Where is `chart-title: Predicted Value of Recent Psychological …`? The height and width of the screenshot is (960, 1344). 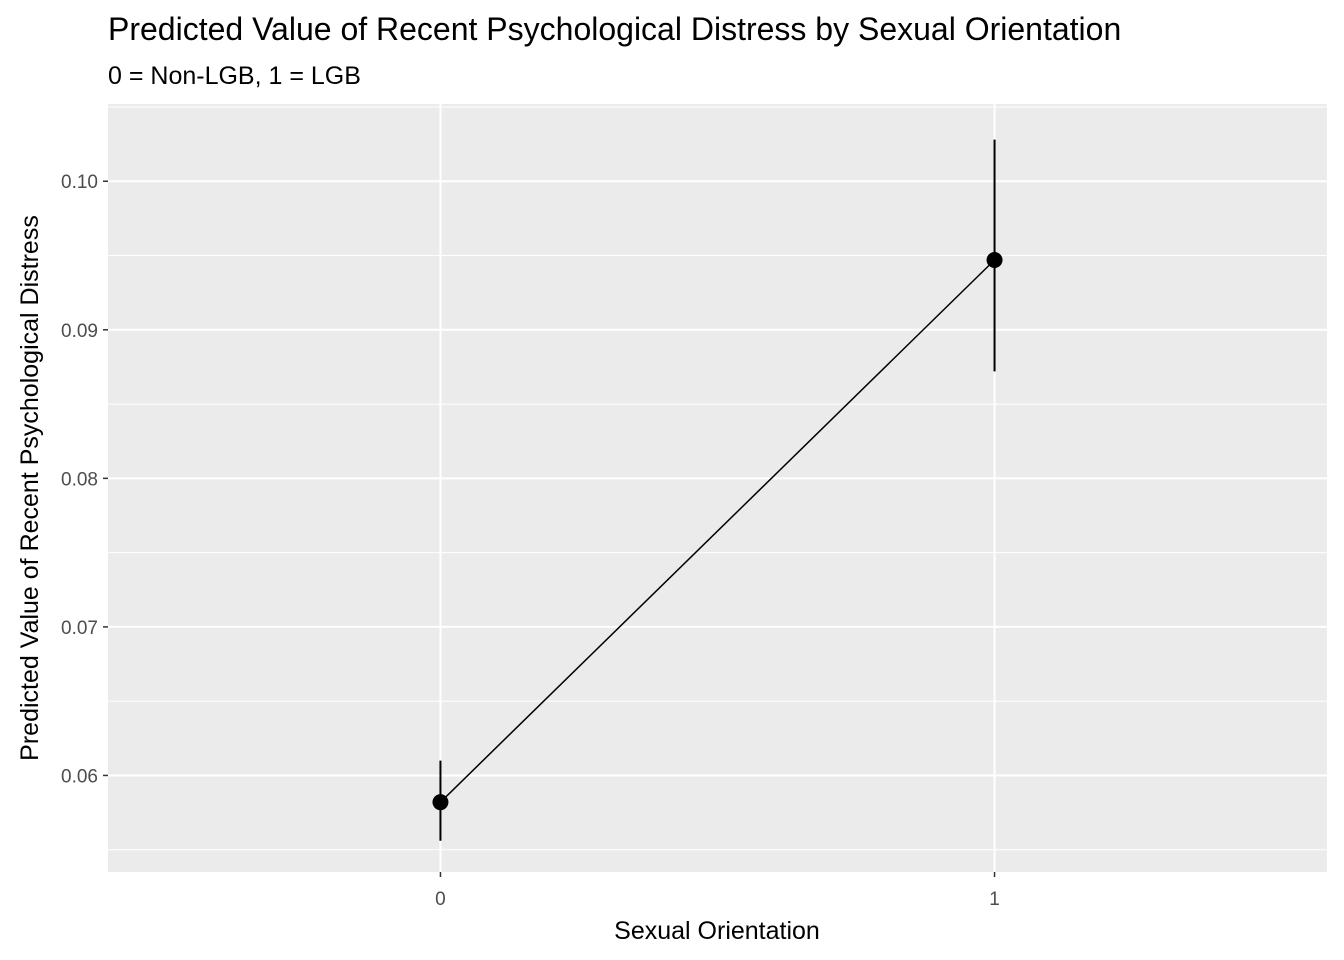
chart-title: Predicted Value of Recent Psychological … is located at coordinates (614, 29).